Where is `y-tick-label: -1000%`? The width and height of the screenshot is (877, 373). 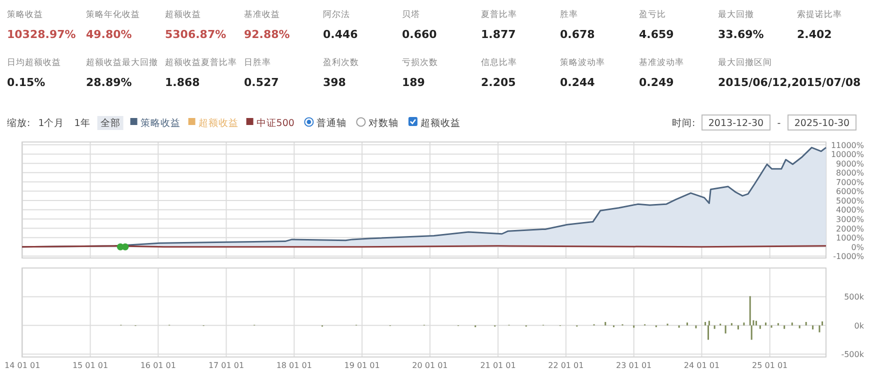 y-tick-label: -1000% is located at coordinates (848, 257).